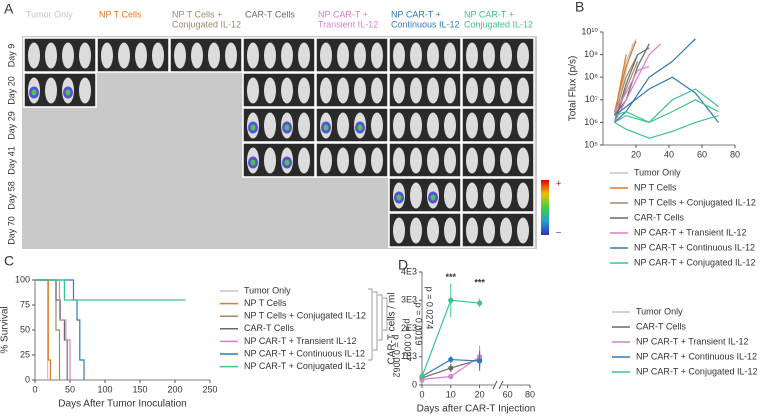  I want to click on y-tick-label: 10⁵, so click(591, 144).